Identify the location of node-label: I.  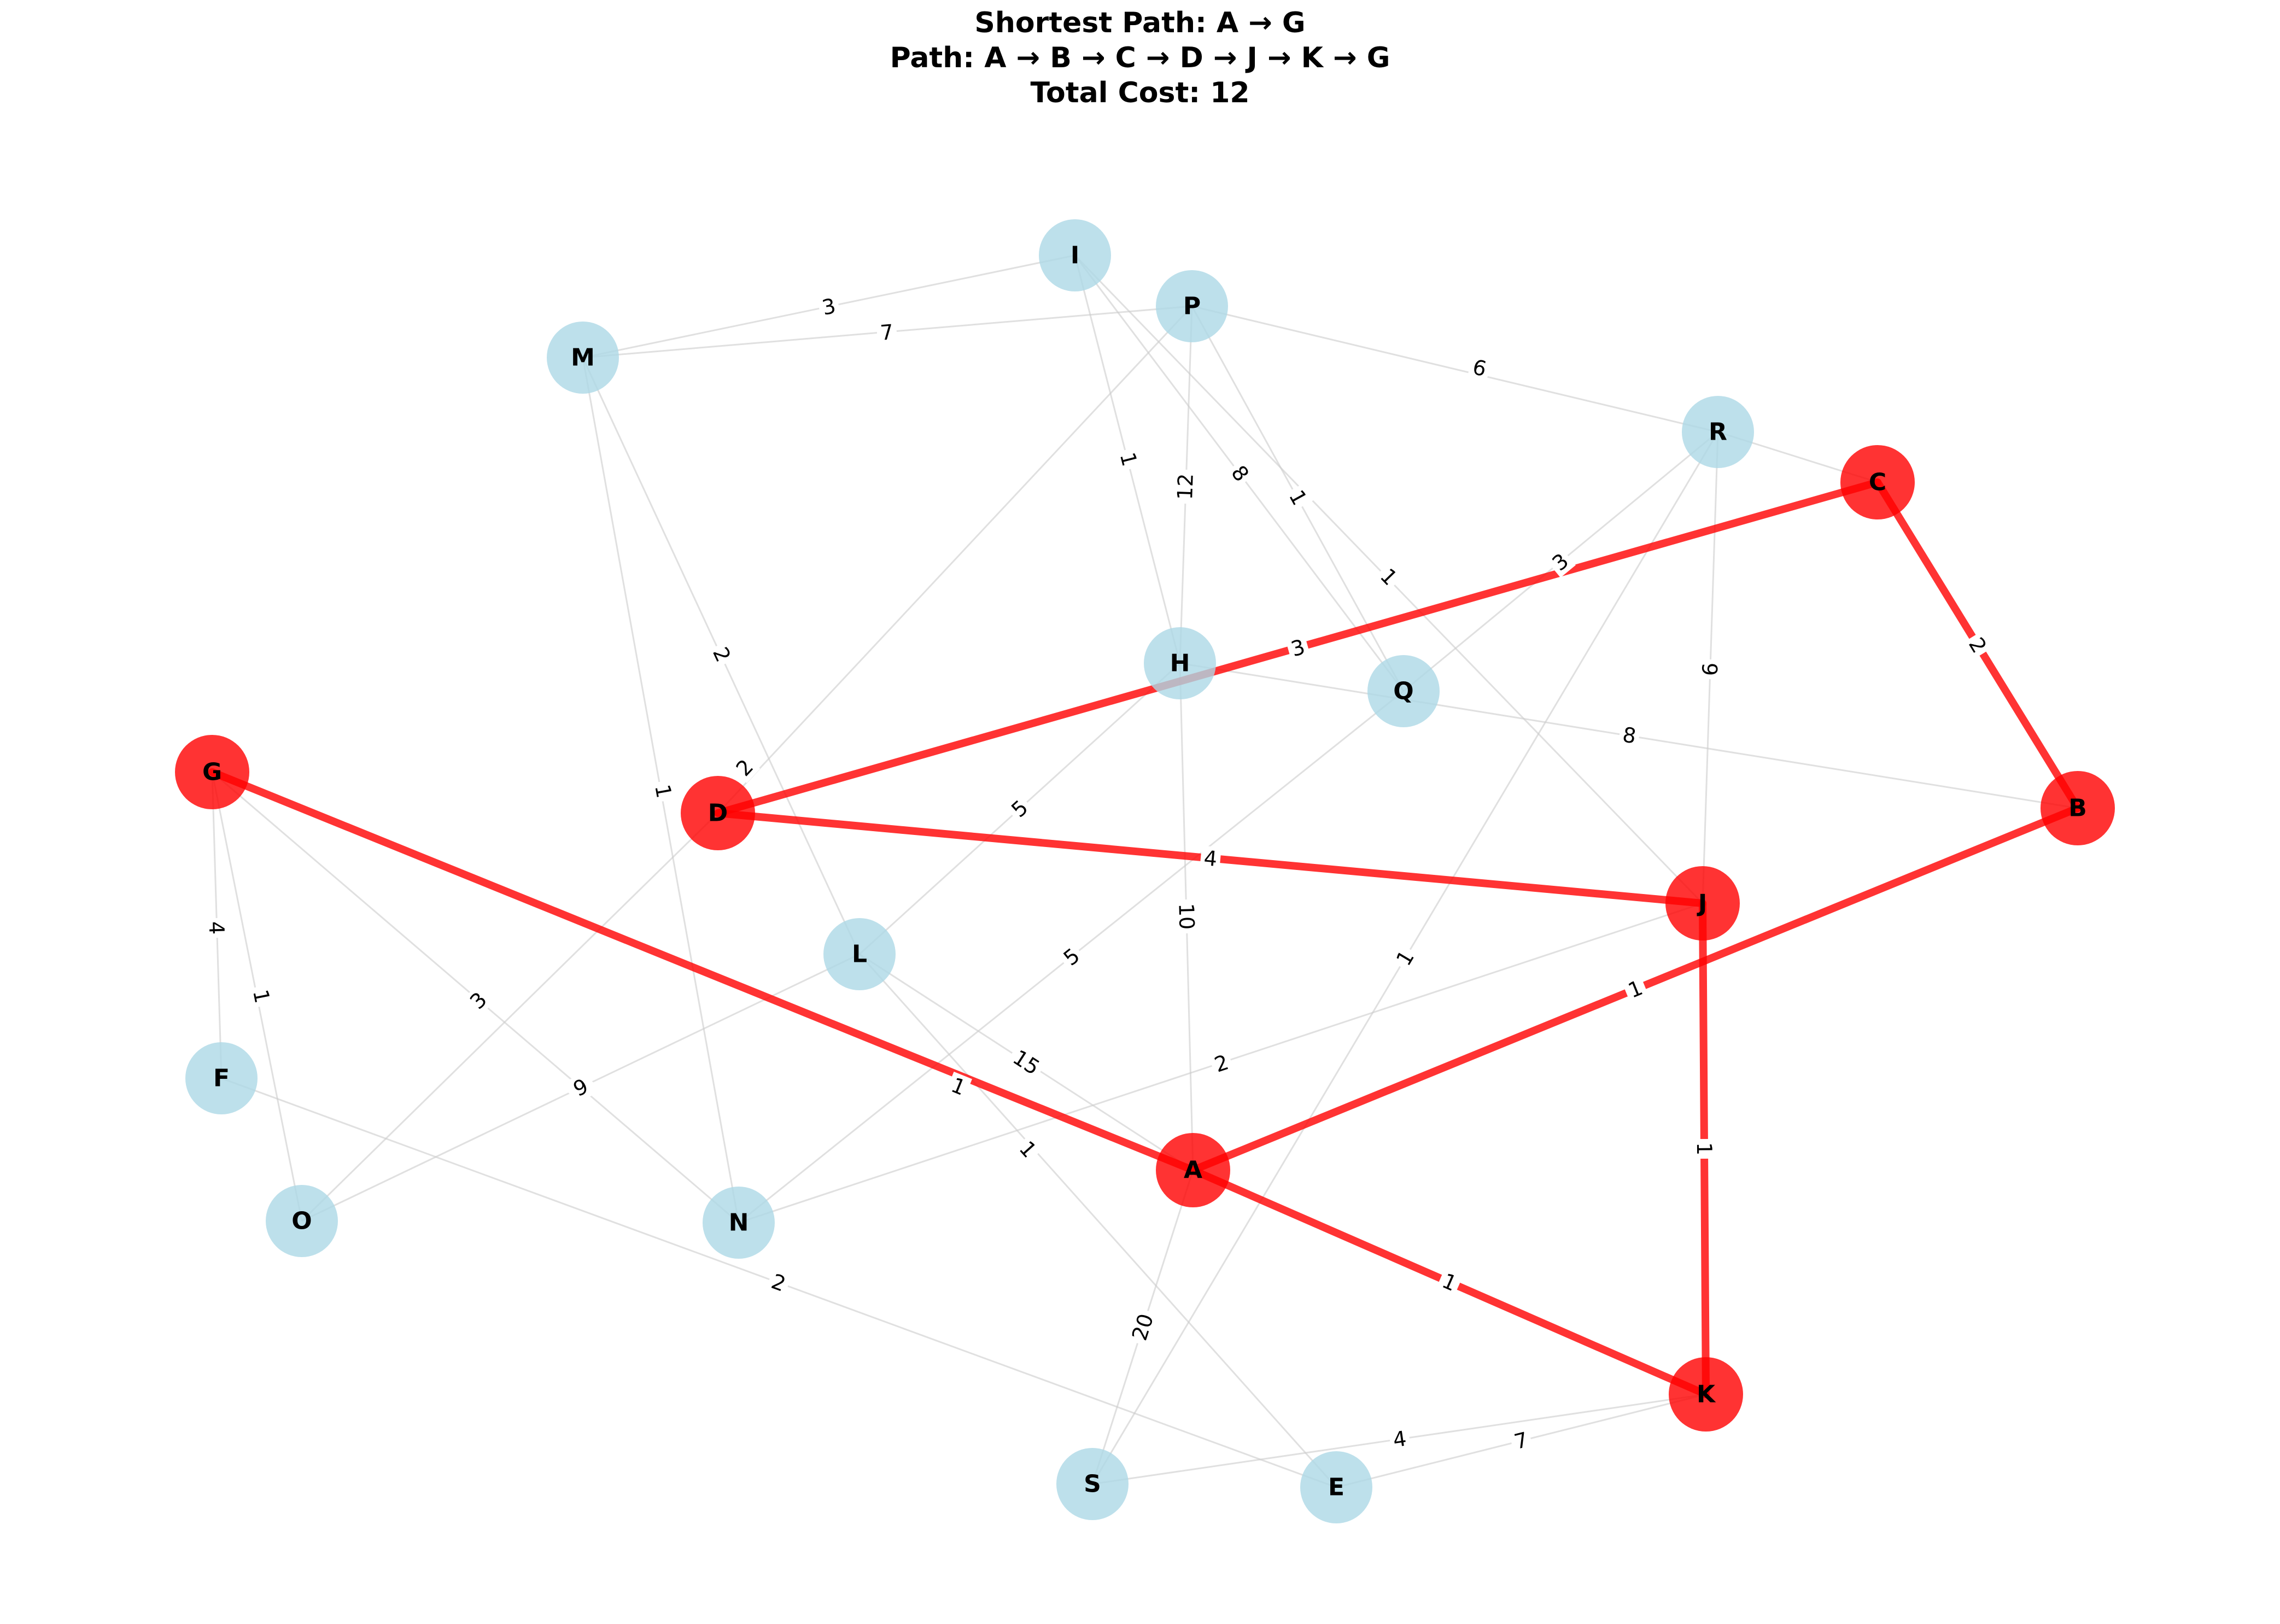
(1075, 256).